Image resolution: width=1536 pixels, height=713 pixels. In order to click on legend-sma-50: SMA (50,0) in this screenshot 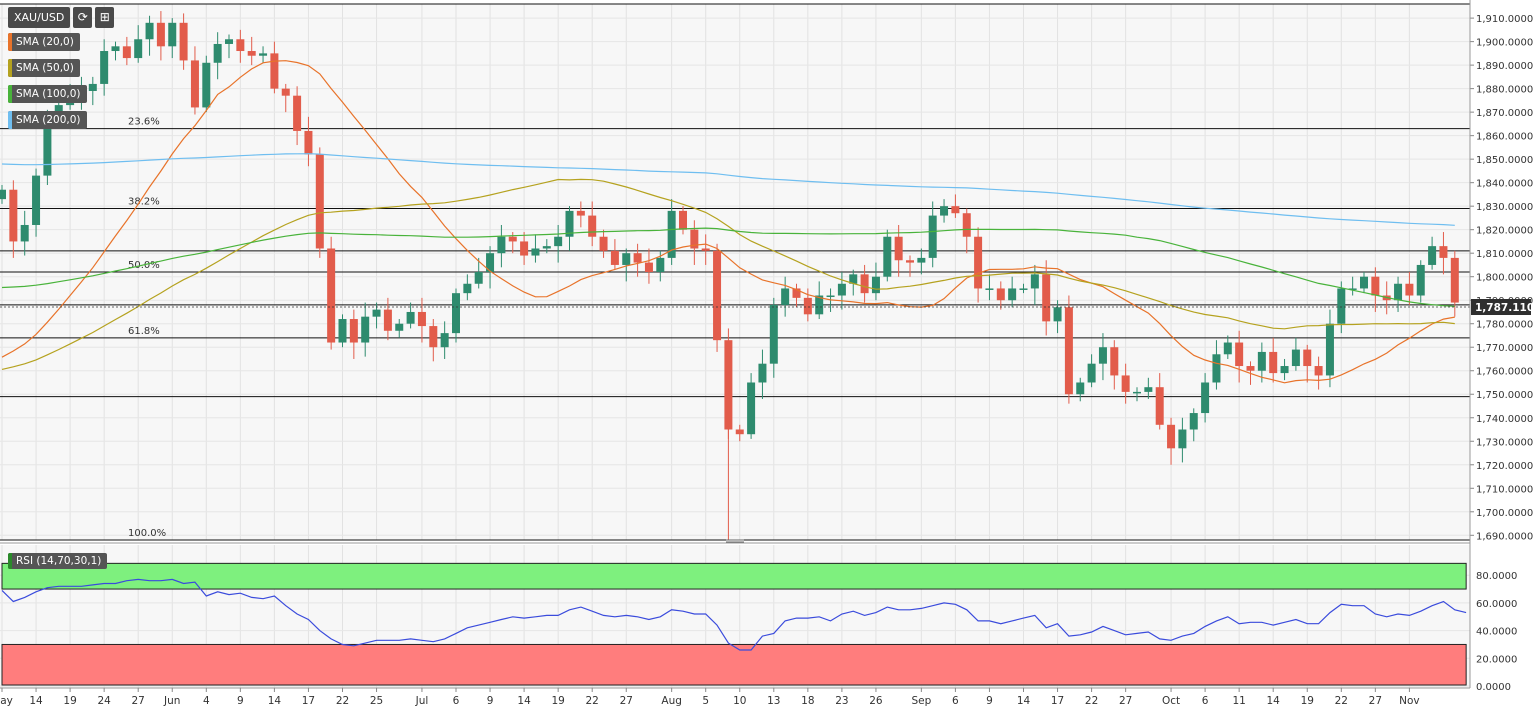, I will do `click(44, 68)`.